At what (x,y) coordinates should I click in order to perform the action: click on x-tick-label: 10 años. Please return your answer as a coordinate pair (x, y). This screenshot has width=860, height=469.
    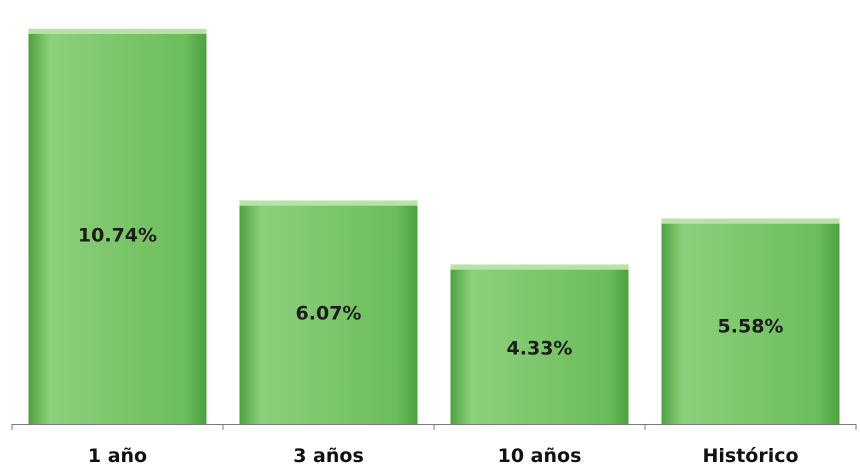
    Looking at the image, I should click on (540, 456).